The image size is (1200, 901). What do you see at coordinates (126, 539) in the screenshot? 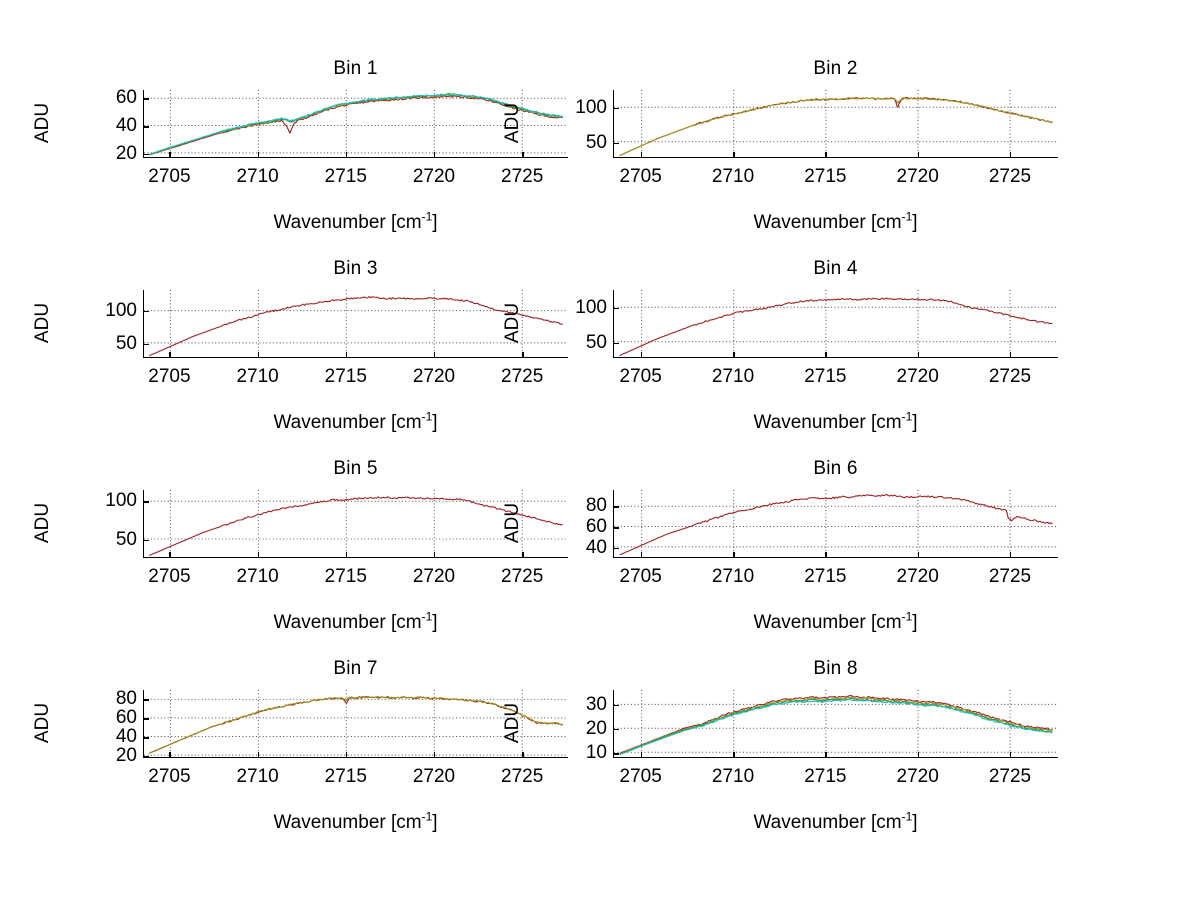
I see `y-tick-label: 50` at bounding box center [126, 539].